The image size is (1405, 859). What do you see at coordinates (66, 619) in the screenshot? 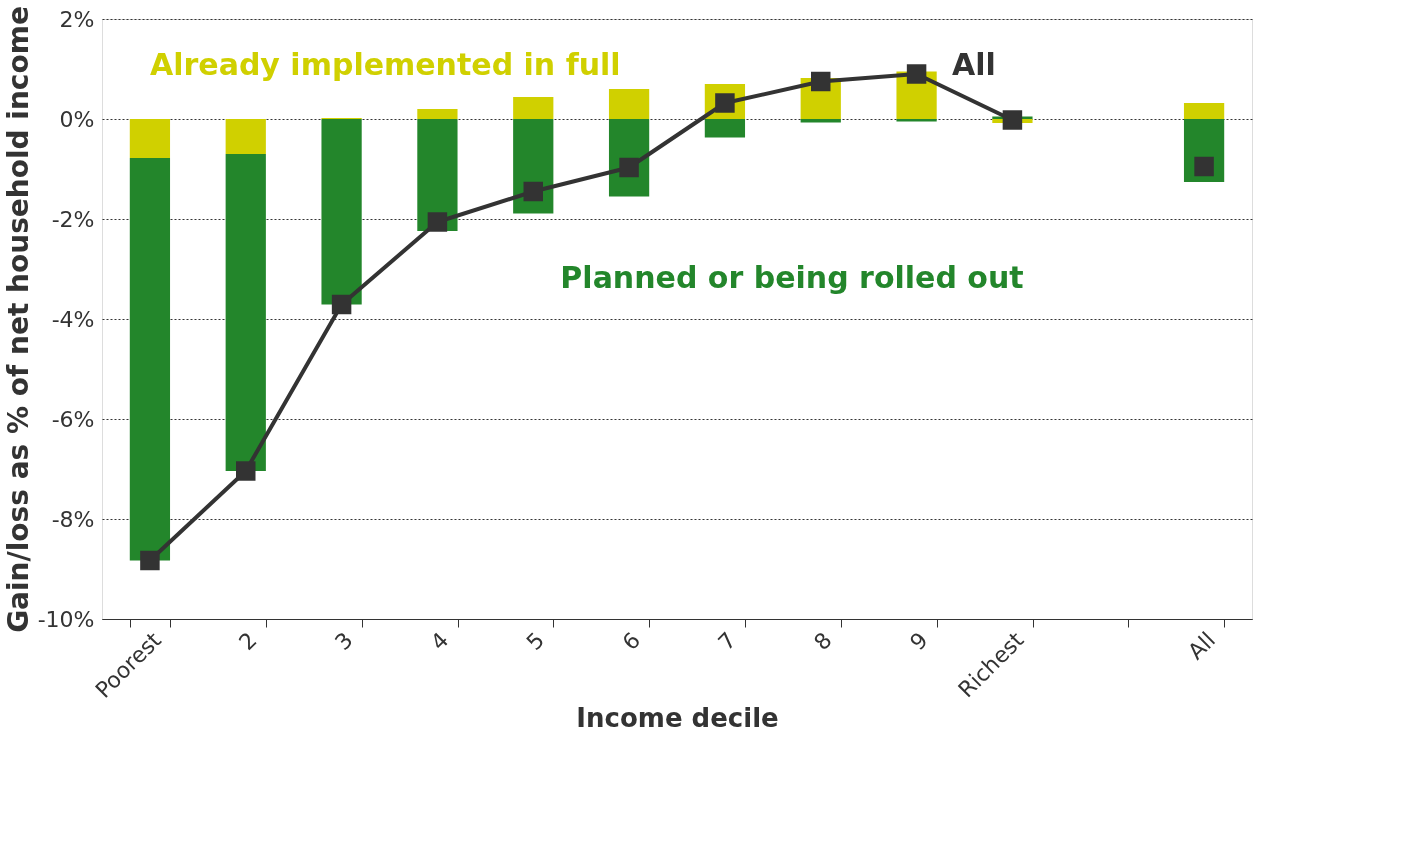
I see `y-tick-label: -10%` at bounding box center [66, 619].